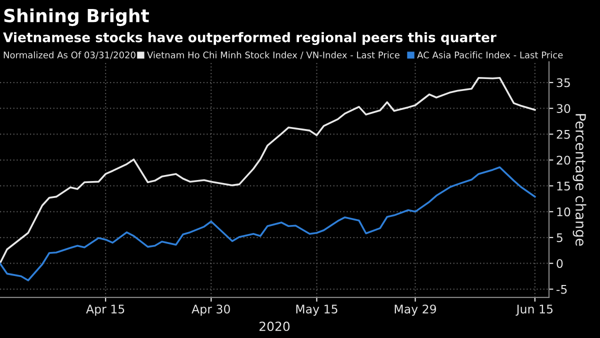 This screenshot has width=600, height=338. I want to click on x-axis-title: 2020, so click(275, 327).